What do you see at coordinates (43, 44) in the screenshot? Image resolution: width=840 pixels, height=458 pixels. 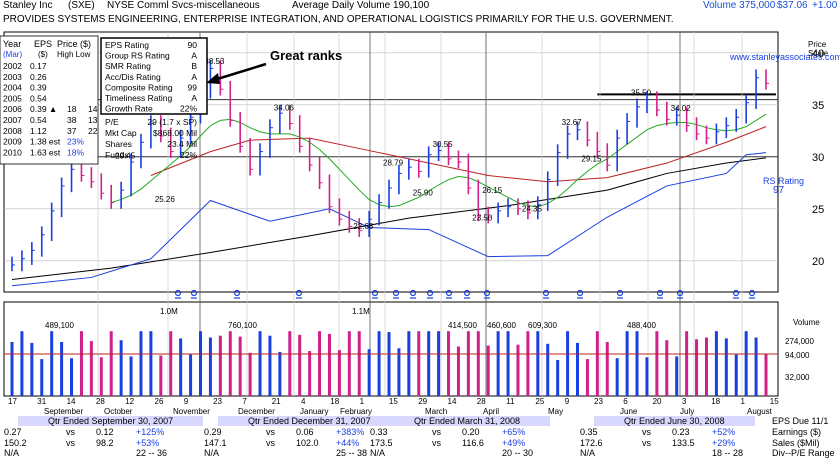 I see `eps-header-eps: EPS` at bounding box center [43, 44].